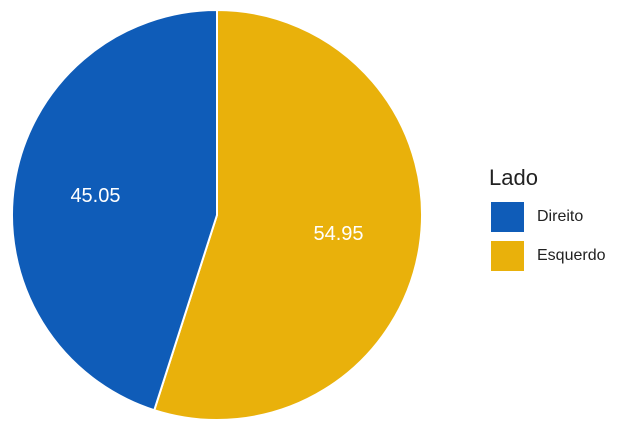 The height and width of the screenshot is (421, 623). I want to click on legend-item-esquerdo: Esquerdo, so click(548, 256).